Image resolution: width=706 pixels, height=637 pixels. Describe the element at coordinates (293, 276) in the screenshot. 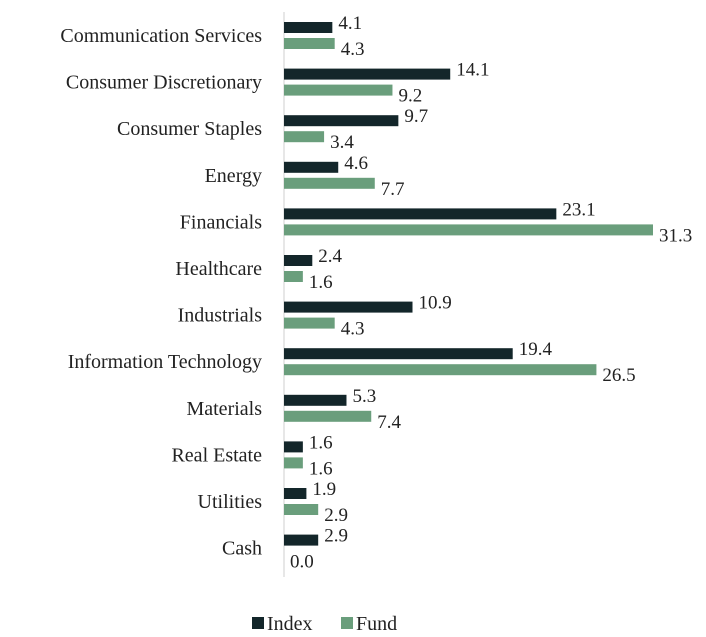

I see `fund-bar-healthcare` at that location.